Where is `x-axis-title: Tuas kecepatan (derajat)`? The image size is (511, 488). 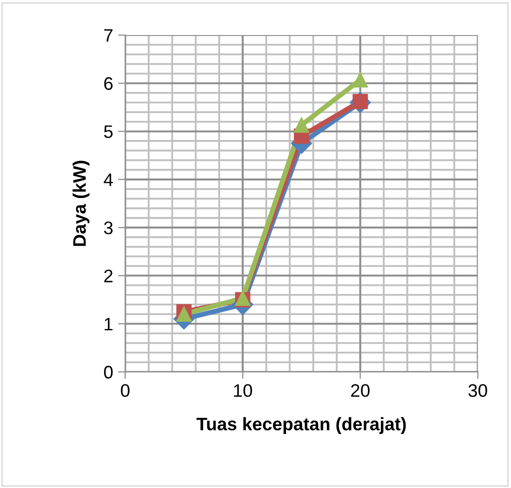
x-axis-title: Tuas kecepatan (derajat) is located at coordinates (301, 425).